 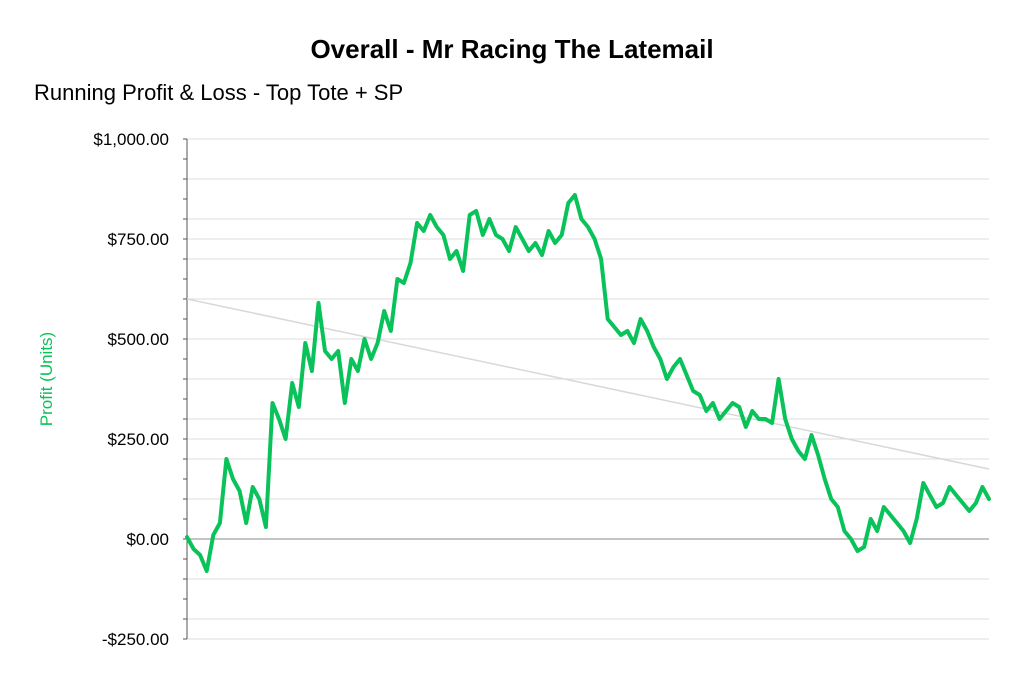 What do you see at coordinates (219, 92) in the screenshot?
I see `chart-subtitle: Running Profit & Loss - Top Tote + SP` at bounding box center [219, 92].